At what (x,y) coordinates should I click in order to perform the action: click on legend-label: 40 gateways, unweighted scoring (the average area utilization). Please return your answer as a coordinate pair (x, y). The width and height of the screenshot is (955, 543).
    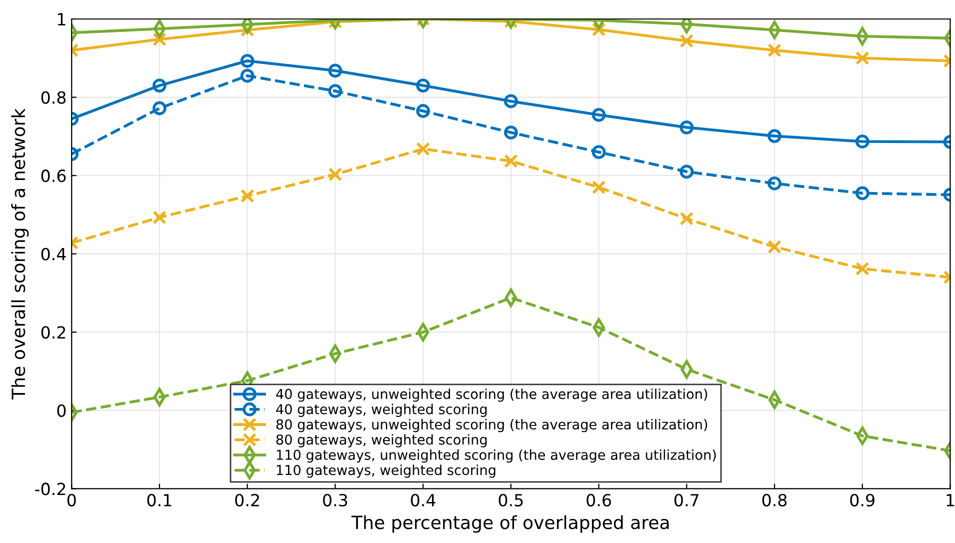
    Looking at the image, I should click on (492, 395).